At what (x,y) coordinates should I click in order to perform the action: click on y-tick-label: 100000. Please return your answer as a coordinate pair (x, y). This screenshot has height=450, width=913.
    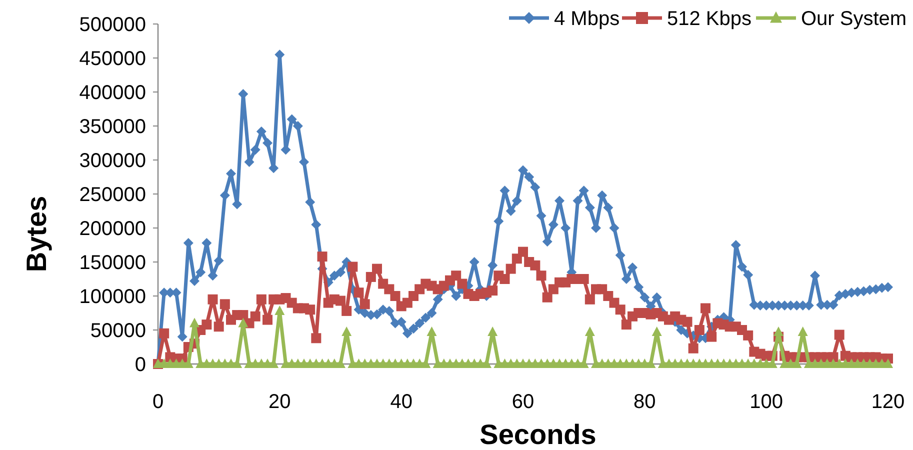
    Looking at the image, I should click on (112, 297).